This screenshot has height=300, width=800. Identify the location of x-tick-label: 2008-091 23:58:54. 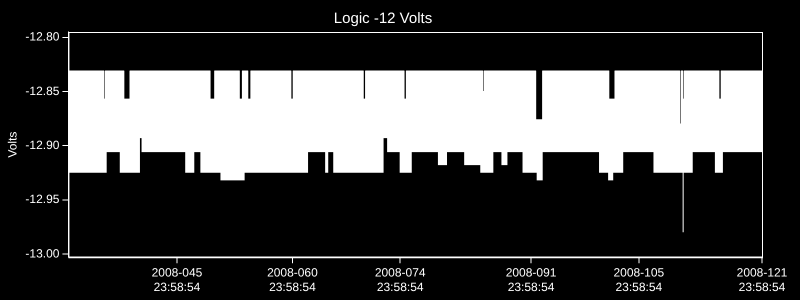
(531, 280).